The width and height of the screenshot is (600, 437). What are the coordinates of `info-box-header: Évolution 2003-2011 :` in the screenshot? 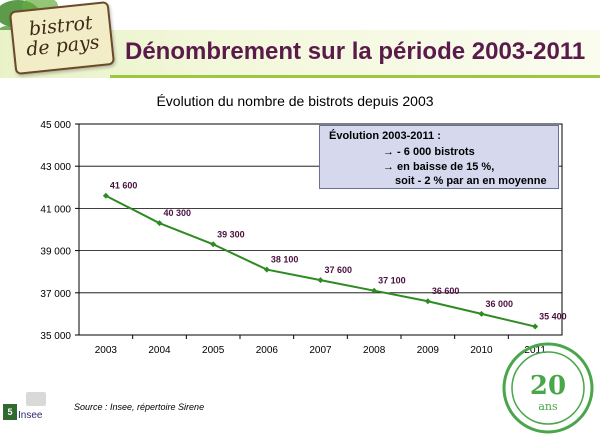 It's located at (385, 136).